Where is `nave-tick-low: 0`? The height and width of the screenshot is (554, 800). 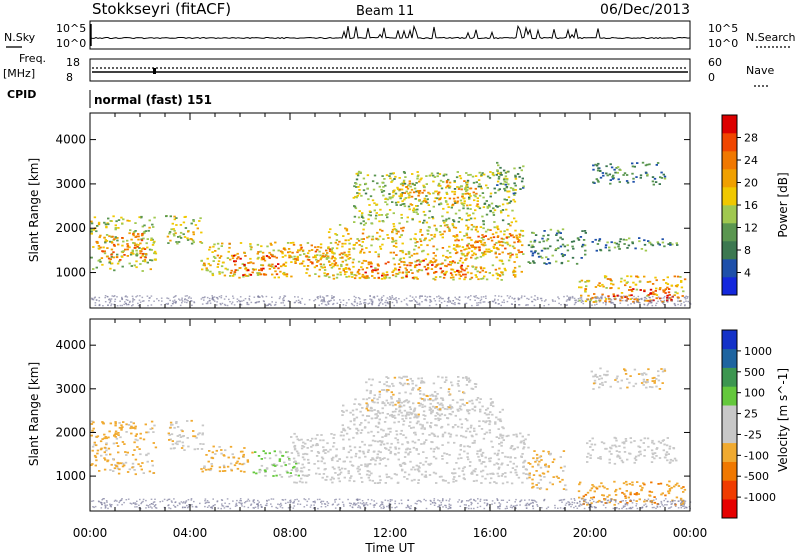 nave-tick-low: 0 is located at coordinates (711, 77).